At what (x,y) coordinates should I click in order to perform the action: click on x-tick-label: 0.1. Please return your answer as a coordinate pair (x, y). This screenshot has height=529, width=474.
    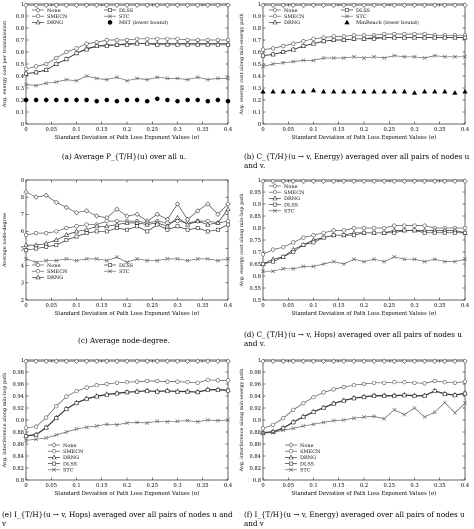
    Looking at the image, I should click on (76, 486).